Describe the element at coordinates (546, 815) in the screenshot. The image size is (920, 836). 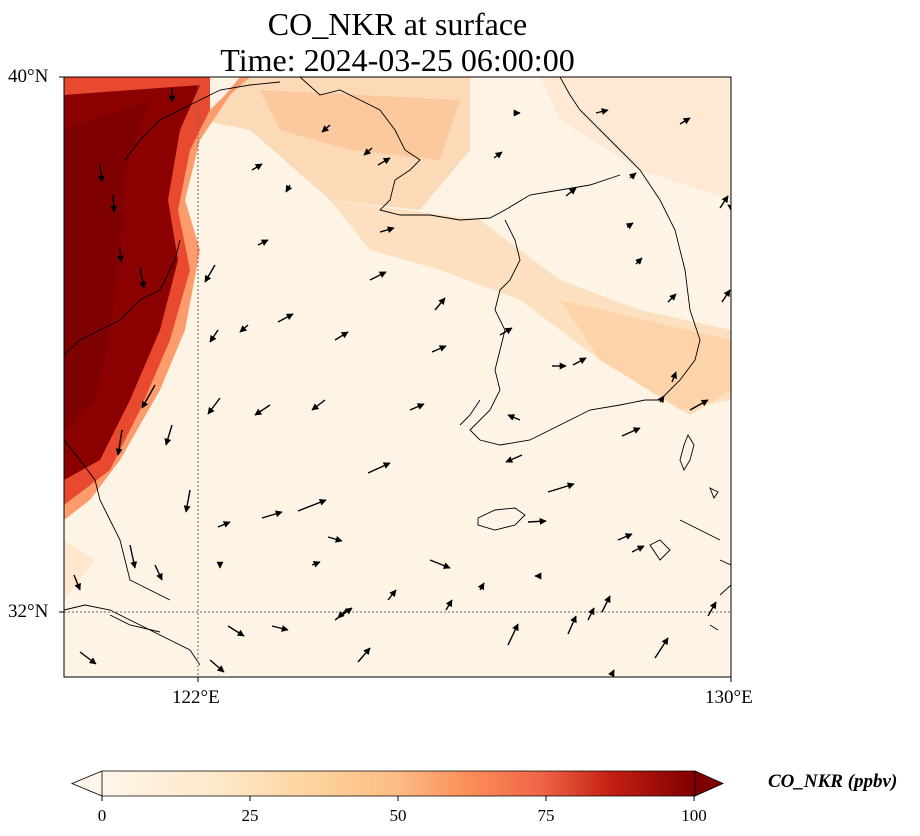
I see `colorbar-tick-label: 75` at that location.